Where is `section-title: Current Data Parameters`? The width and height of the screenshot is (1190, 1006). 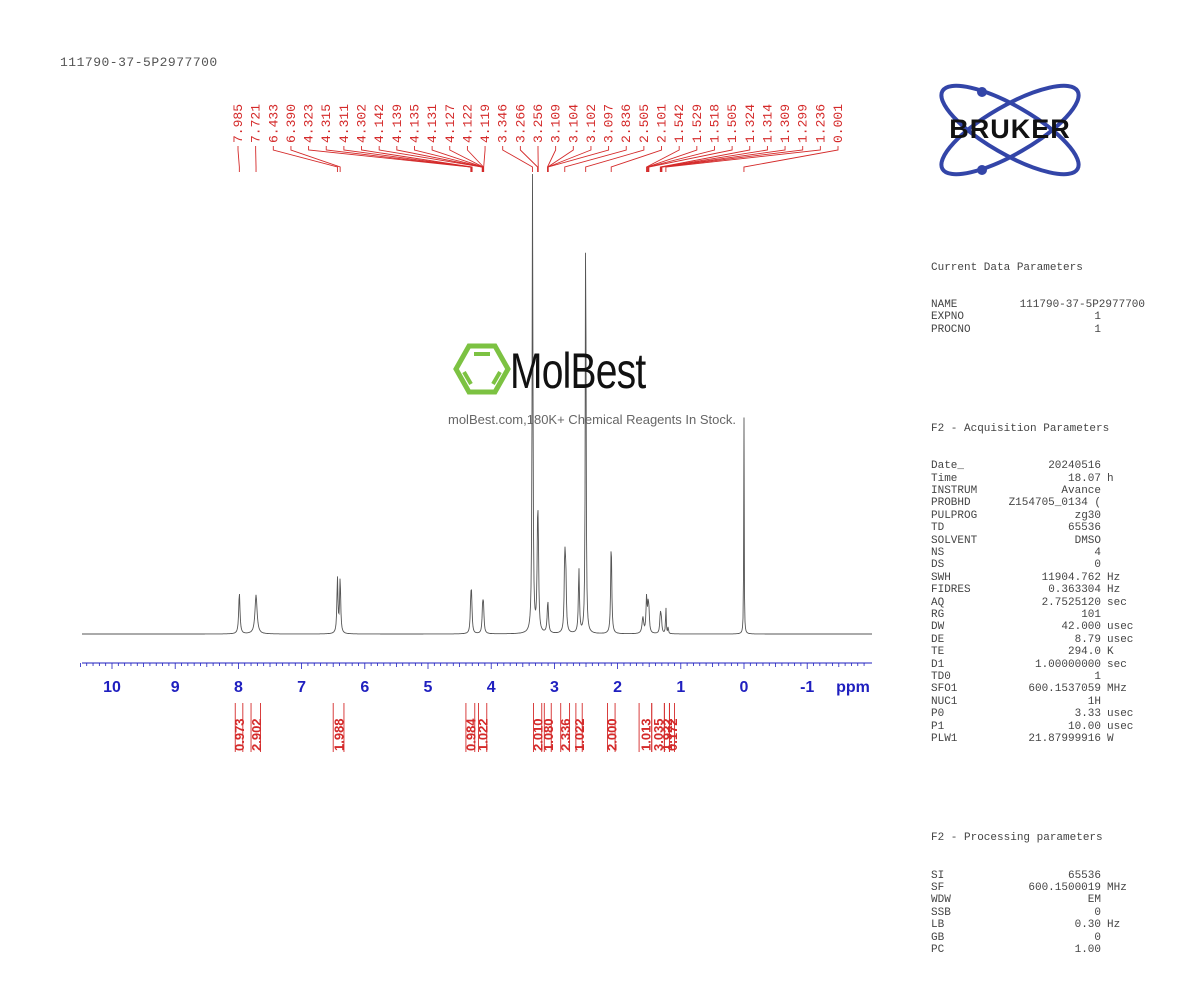
section-title: Current Data Parameters is located at coordinates (1007, 267).